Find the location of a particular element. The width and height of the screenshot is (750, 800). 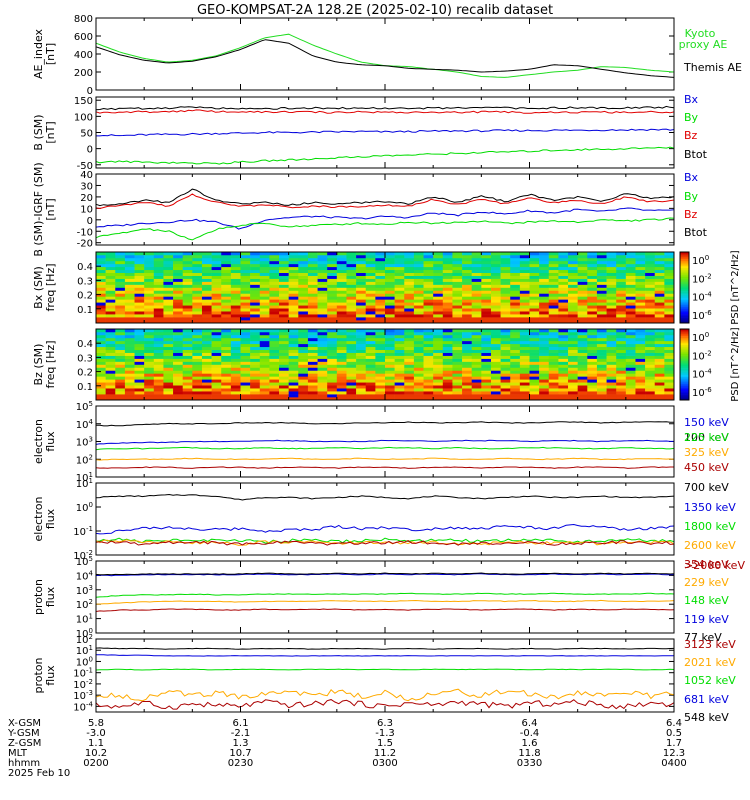

y-axis-label: proton is located at coordinates (38, 597).